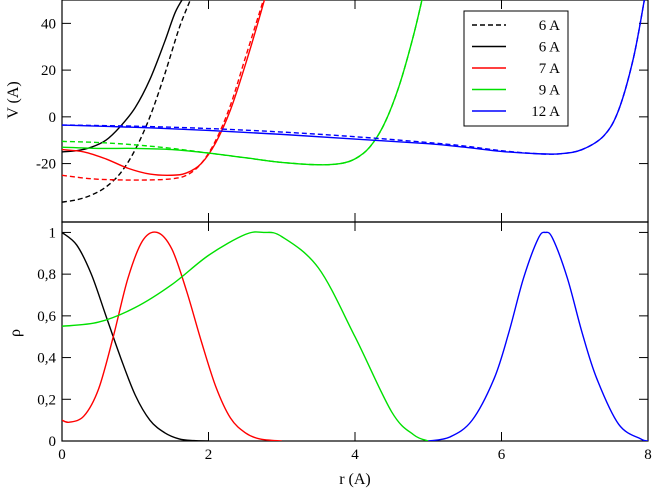 The width and height of the screenshot is (654, 491). What do you see at coordinates (46, 400) in the screenshot?
I see `bottom-y-tick-label-1: 0,2` at bounding box center [46, 400].